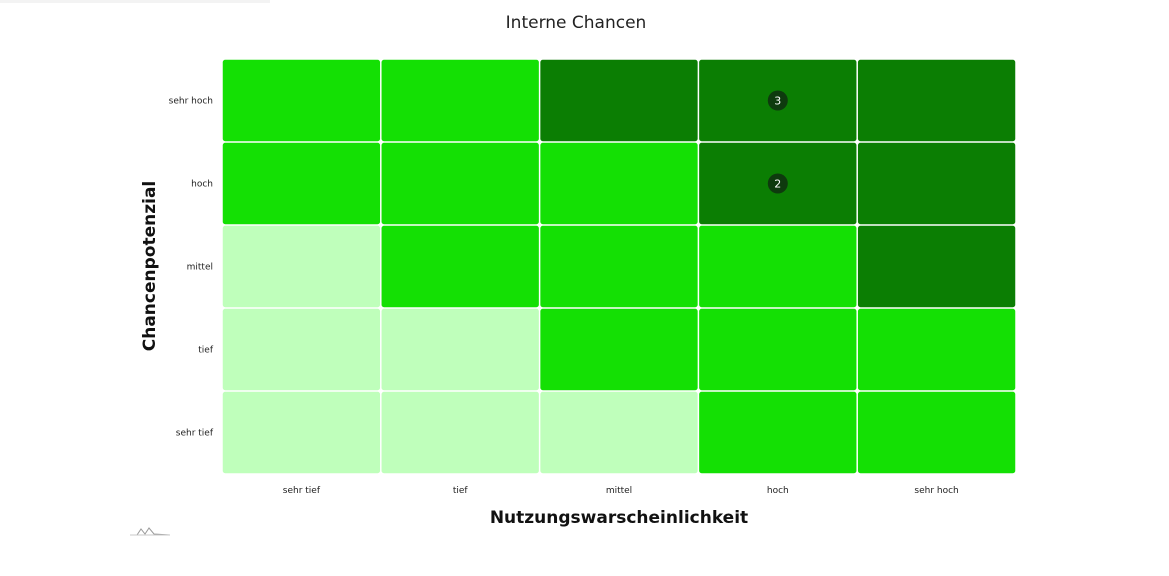 Image resolution: width=1169 pixels, height=576 pixels. I want to click on badge-count: 3, so click(777, 101).